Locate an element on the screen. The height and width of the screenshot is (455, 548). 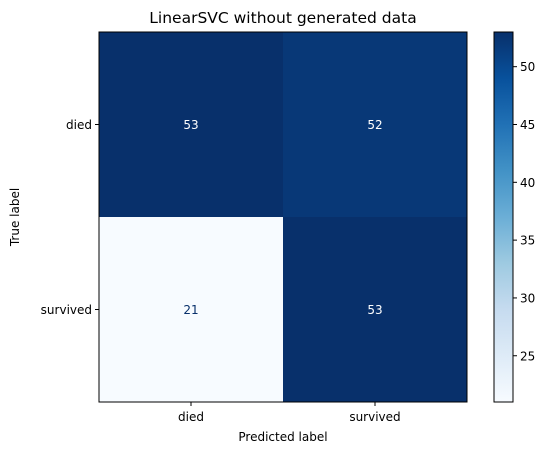
x-tick-label: survived is located at coordinates (374, 417).